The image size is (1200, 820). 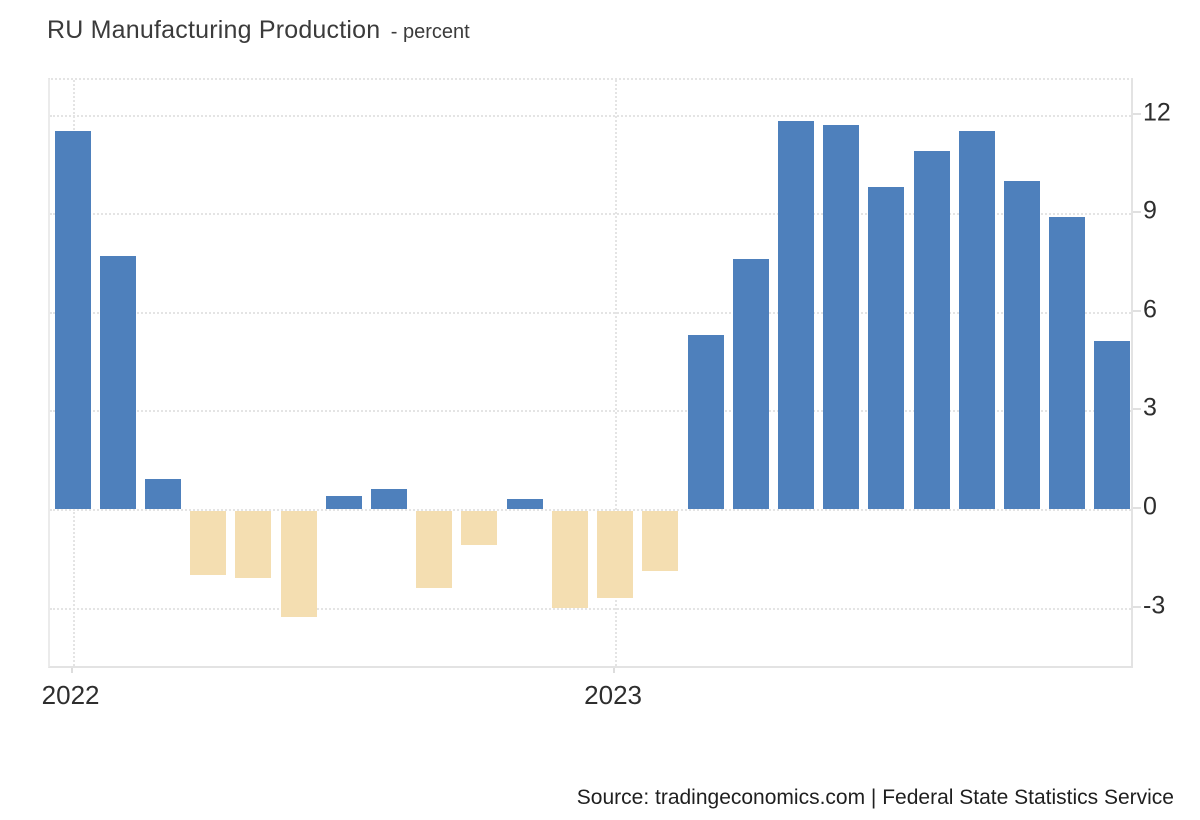 What do you see at coordinates (1150, 506) in the screenshot?
I see `y-axis-tick-label-0: 0` at bounding box center [1150, 506].